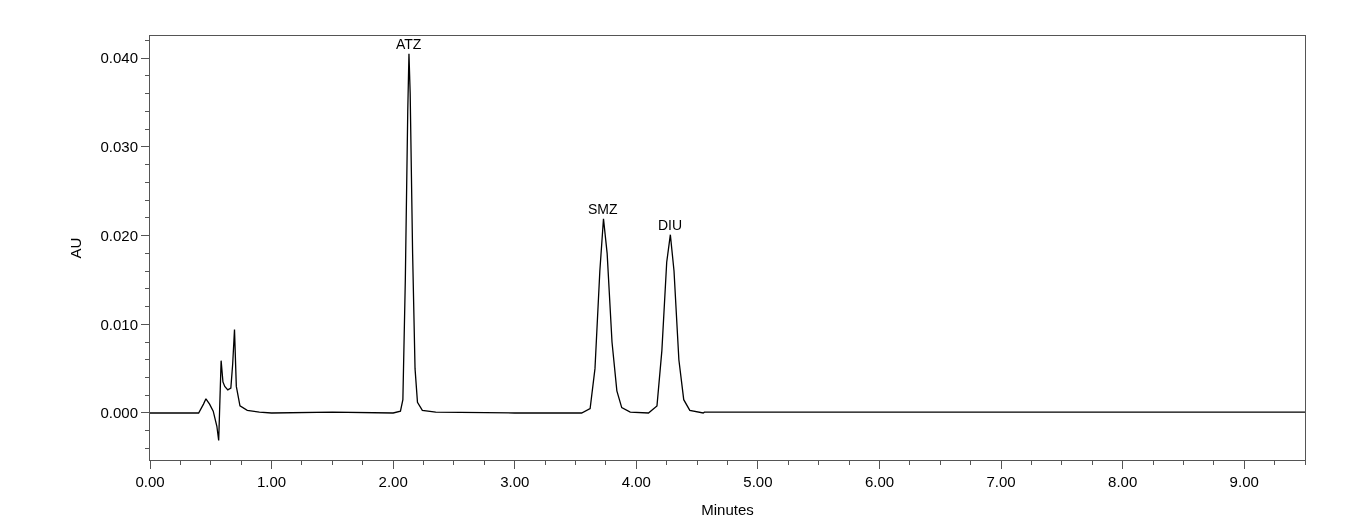  What do you see at coordinates (670, 225) in the screenshot?
I see `annotation: DIU` at bounding box center [670, 225].